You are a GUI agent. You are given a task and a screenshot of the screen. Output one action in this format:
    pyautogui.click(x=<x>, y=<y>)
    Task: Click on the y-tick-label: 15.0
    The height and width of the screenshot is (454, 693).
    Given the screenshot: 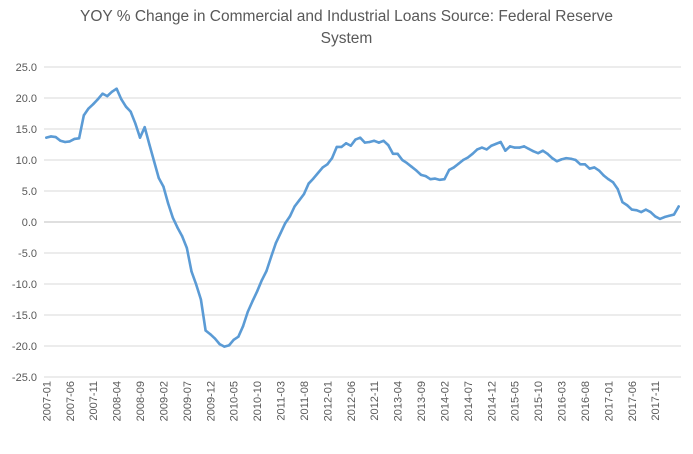 What is the action you would take?
    pyautogui.click(x=26, y=130)
    